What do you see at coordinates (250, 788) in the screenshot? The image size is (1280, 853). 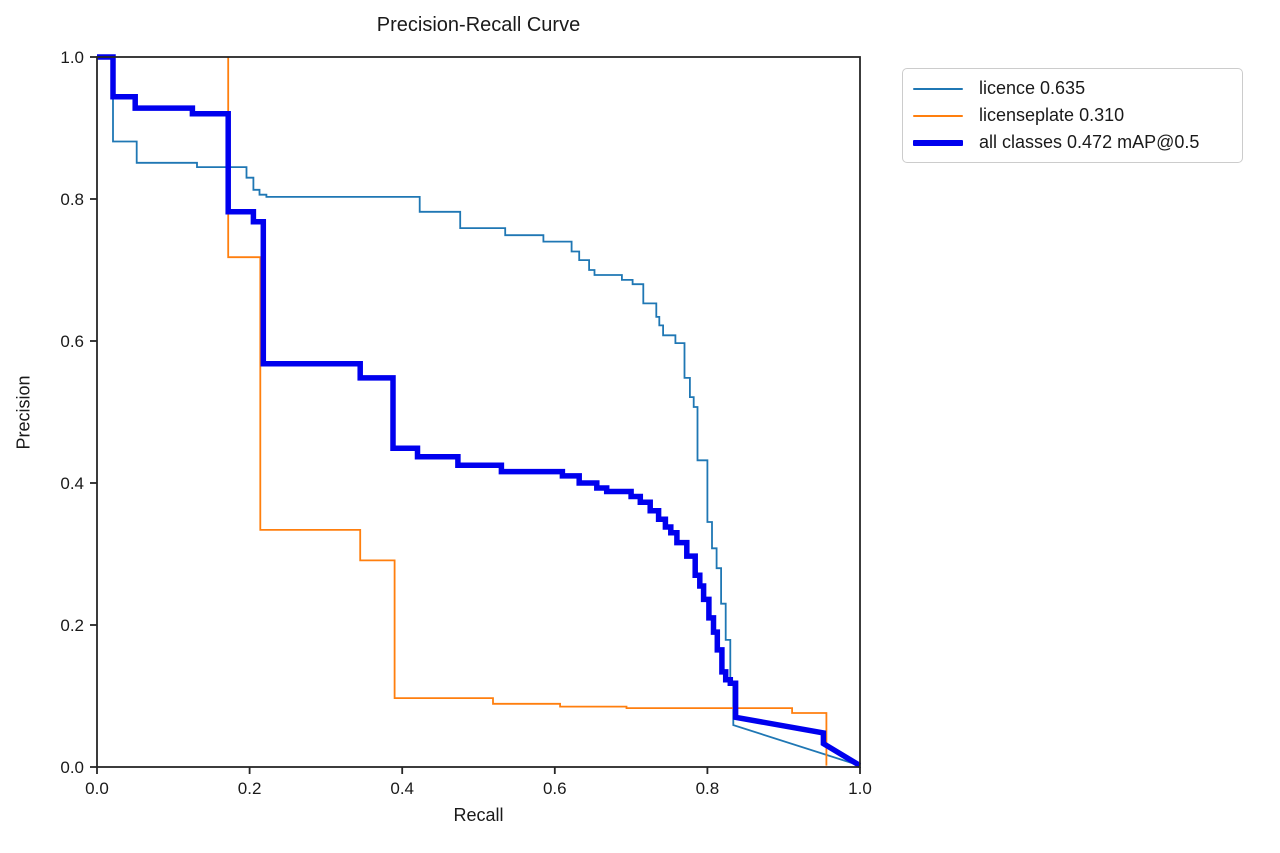 I see `x-tick-label: 0.2` at bounding box center [250, 788].